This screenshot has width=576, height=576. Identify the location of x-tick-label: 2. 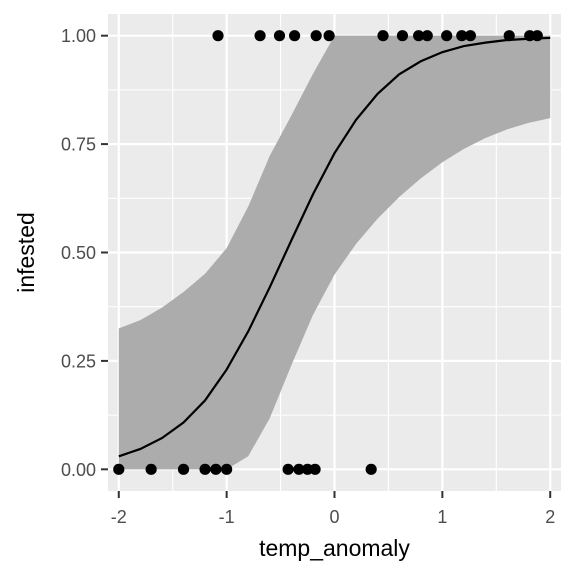
(550, 517).